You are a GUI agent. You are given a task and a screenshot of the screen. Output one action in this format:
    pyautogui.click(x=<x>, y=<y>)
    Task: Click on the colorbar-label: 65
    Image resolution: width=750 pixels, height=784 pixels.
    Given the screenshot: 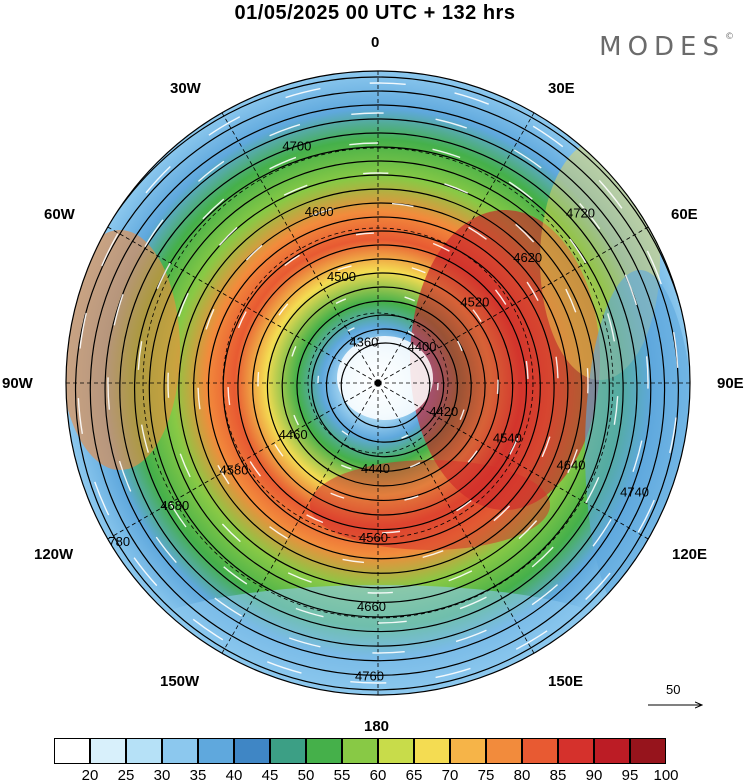 What is the action you would take?
    pyautogui.click(x=414, y=775)
    